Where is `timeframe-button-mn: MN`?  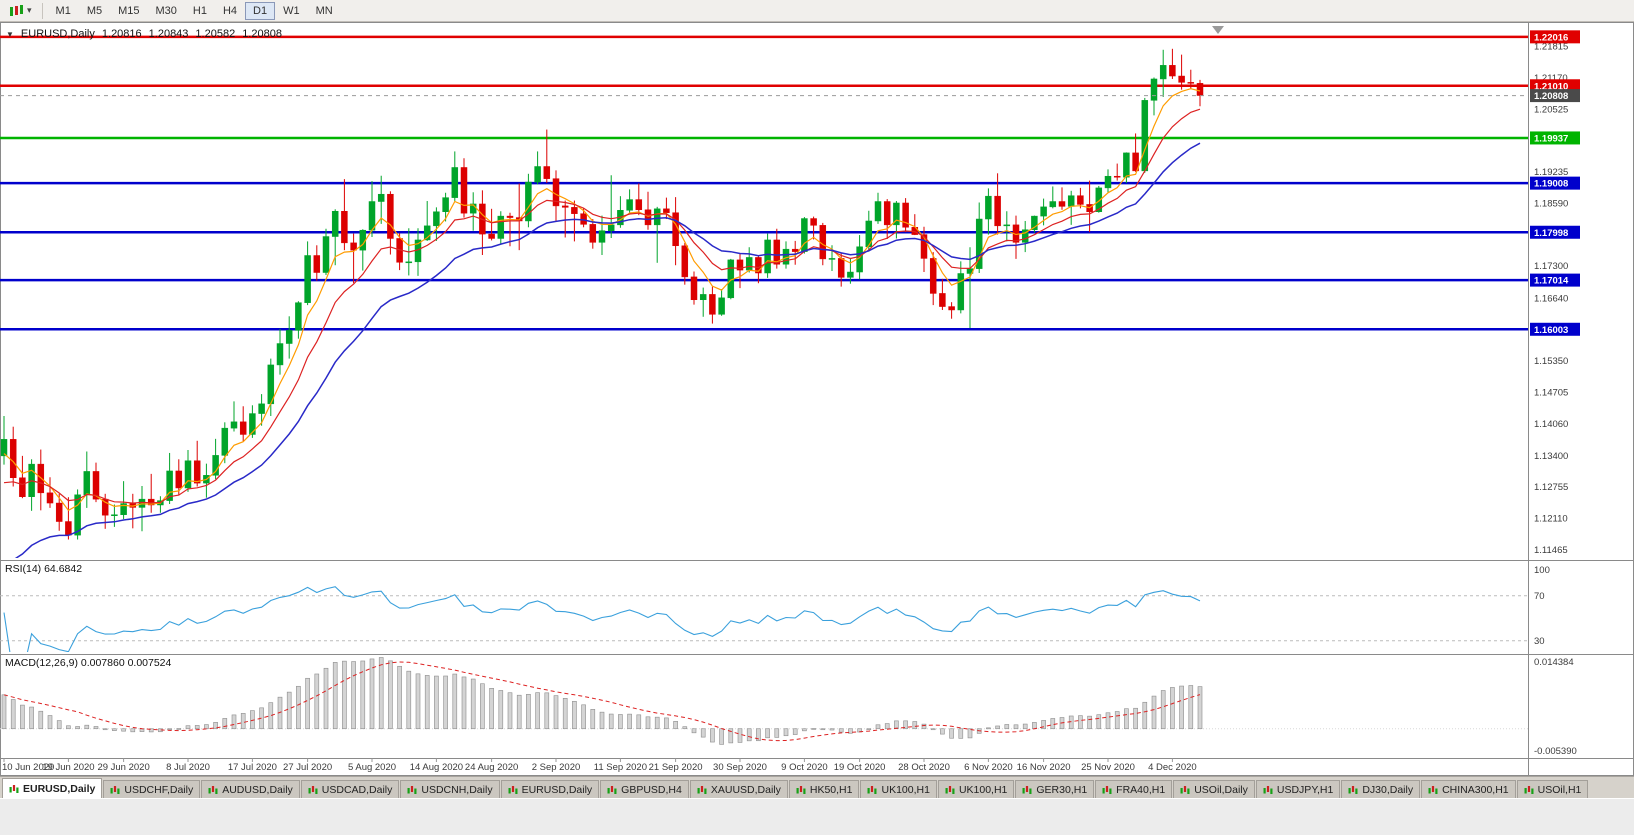
timeframe-button-mn: MN is located at coordinates (324, 11).